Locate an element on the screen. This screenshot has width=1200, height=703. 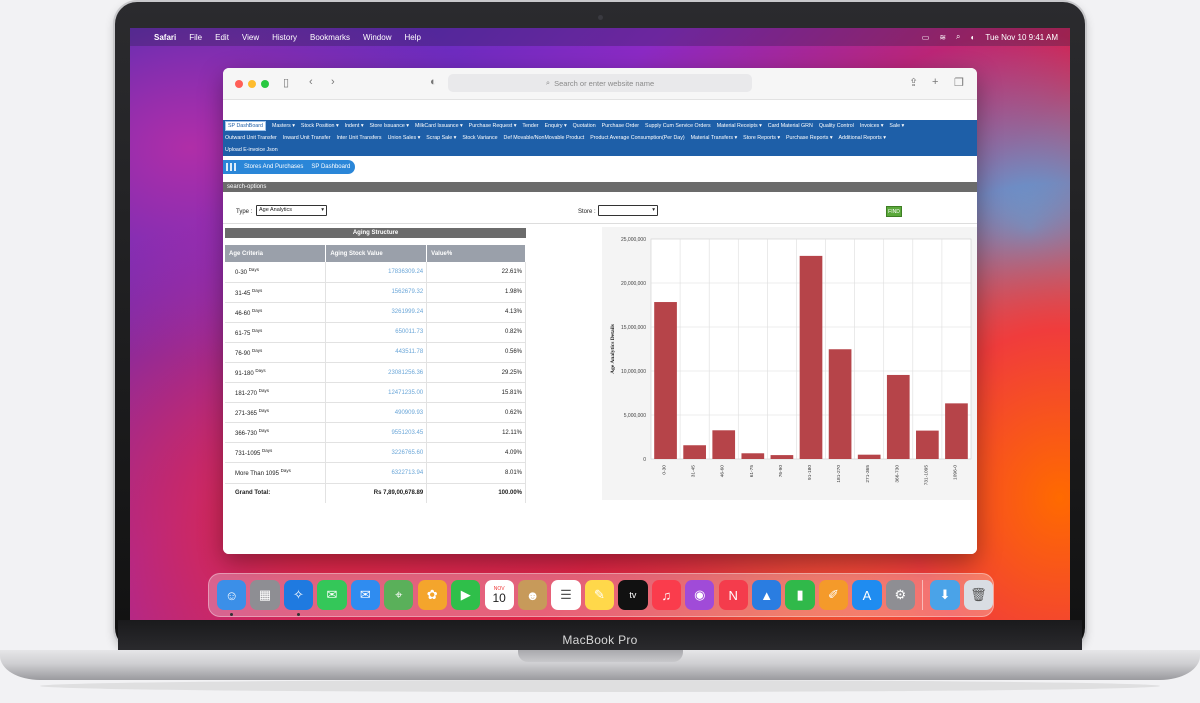
wifi-icon: ≋ is located at coordinates (943, 37).